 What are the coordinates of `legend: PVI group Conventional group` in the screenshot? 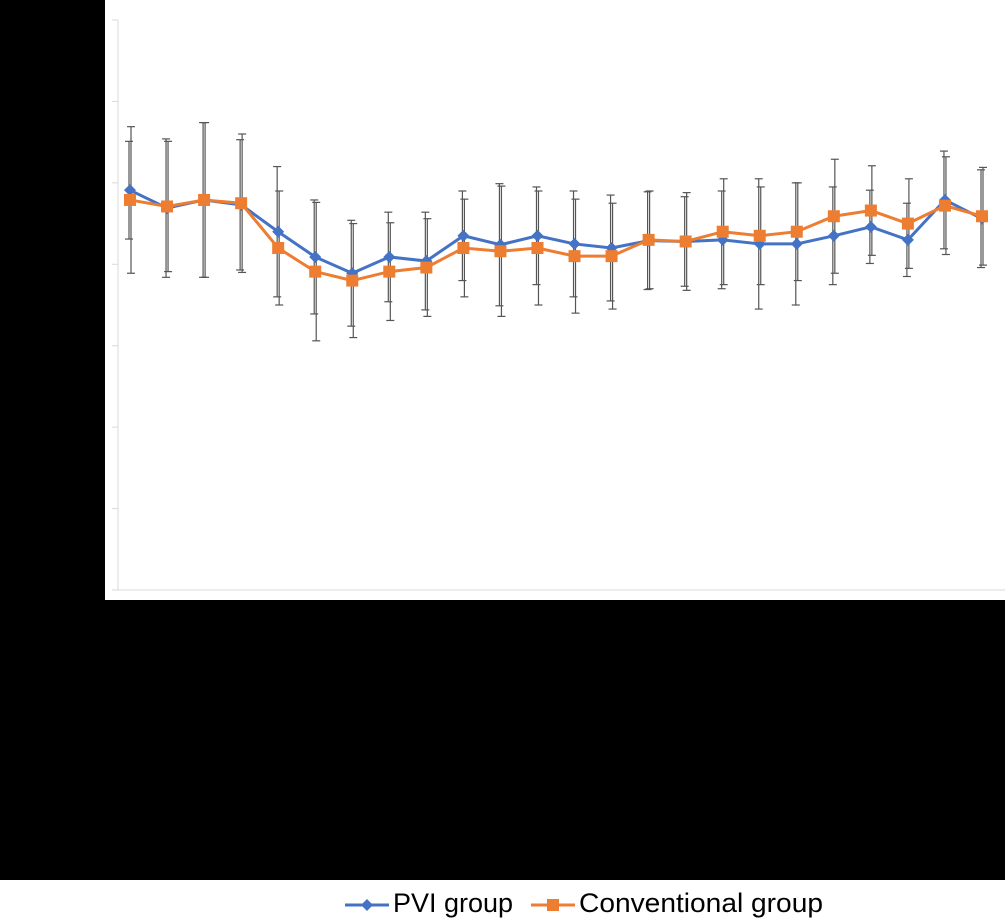 It's located at (584, 903).